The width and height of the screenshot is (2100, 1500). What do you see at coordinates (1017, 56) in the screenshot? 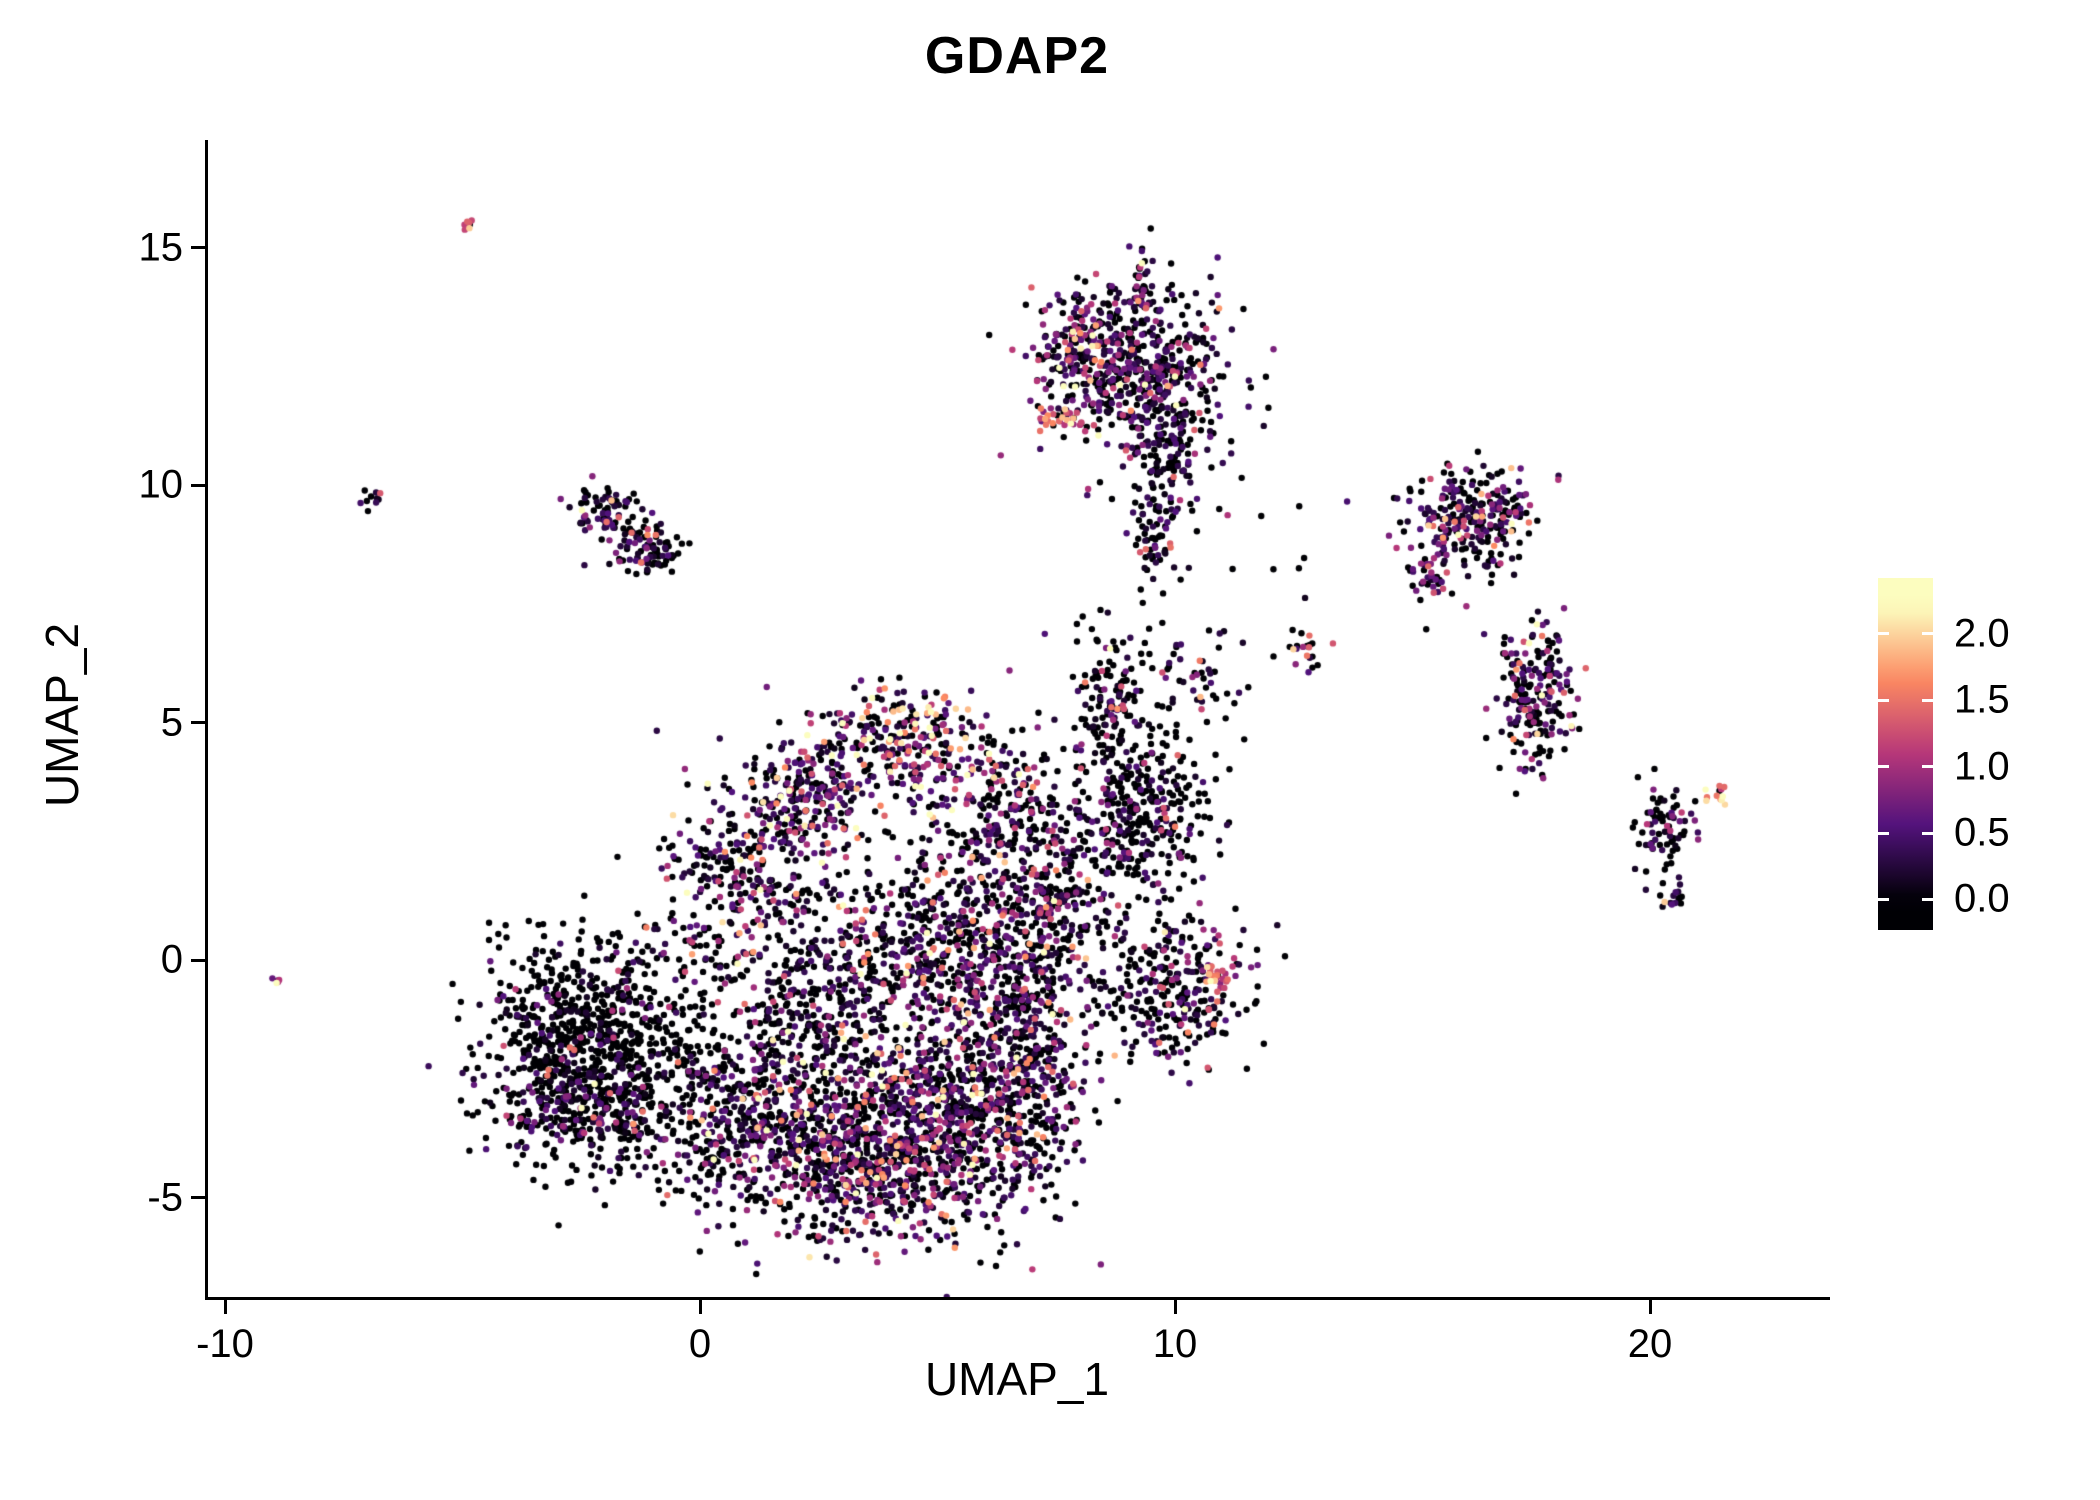
I see `plot-title: GDAP2` at bounding box center [1017, 56].